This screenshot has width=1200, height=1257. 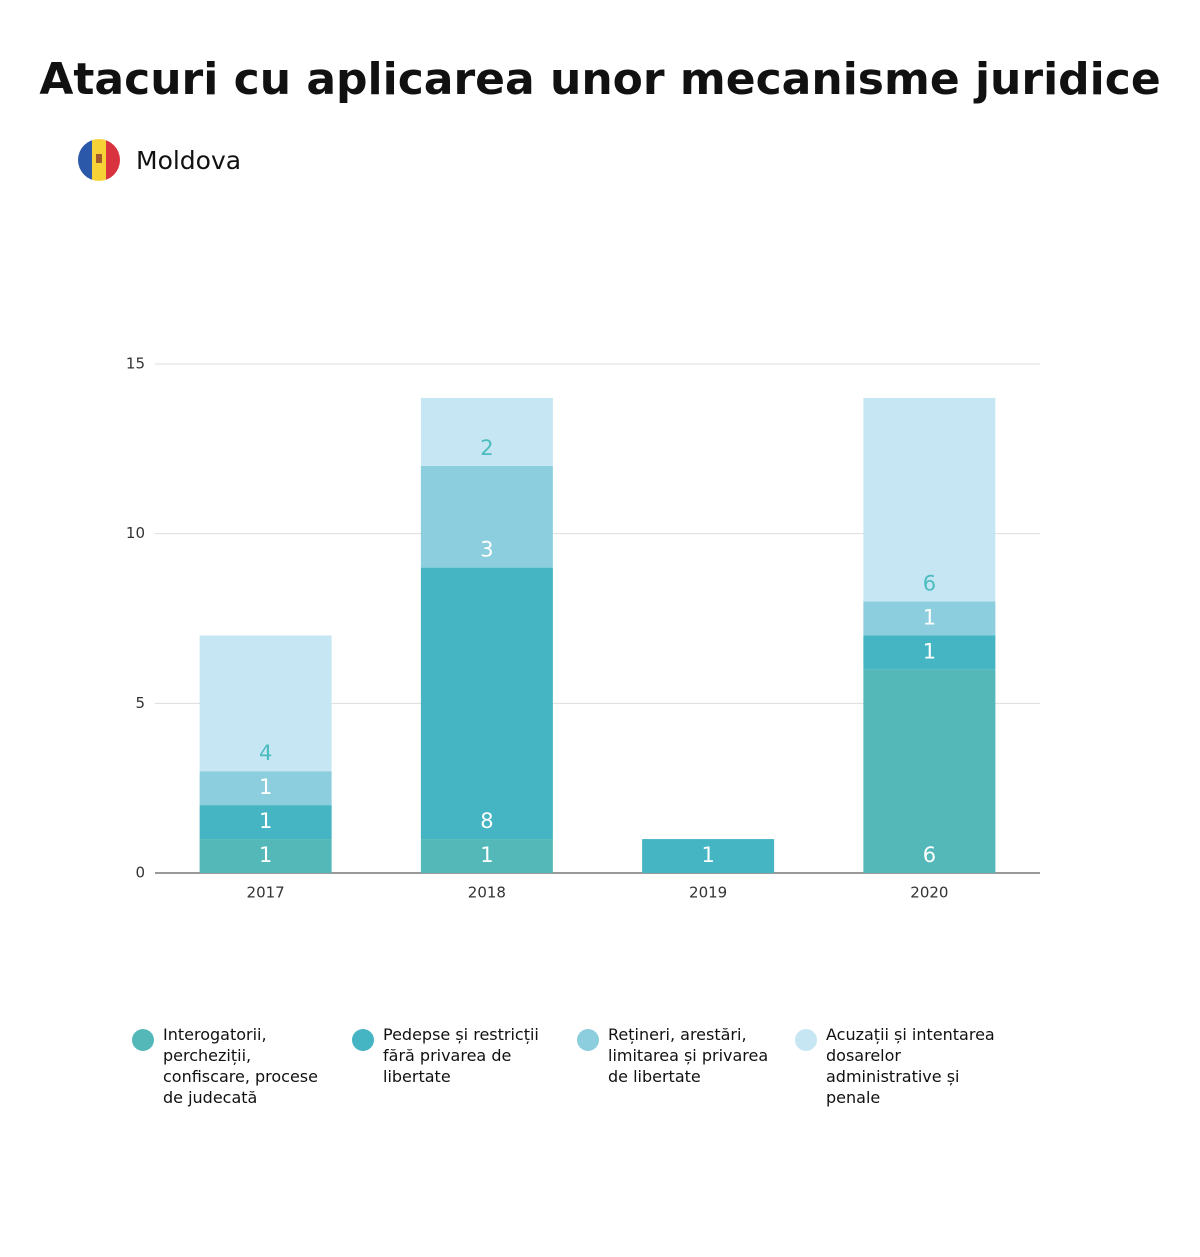 I want to click on flag, so click(x=99, y=160).